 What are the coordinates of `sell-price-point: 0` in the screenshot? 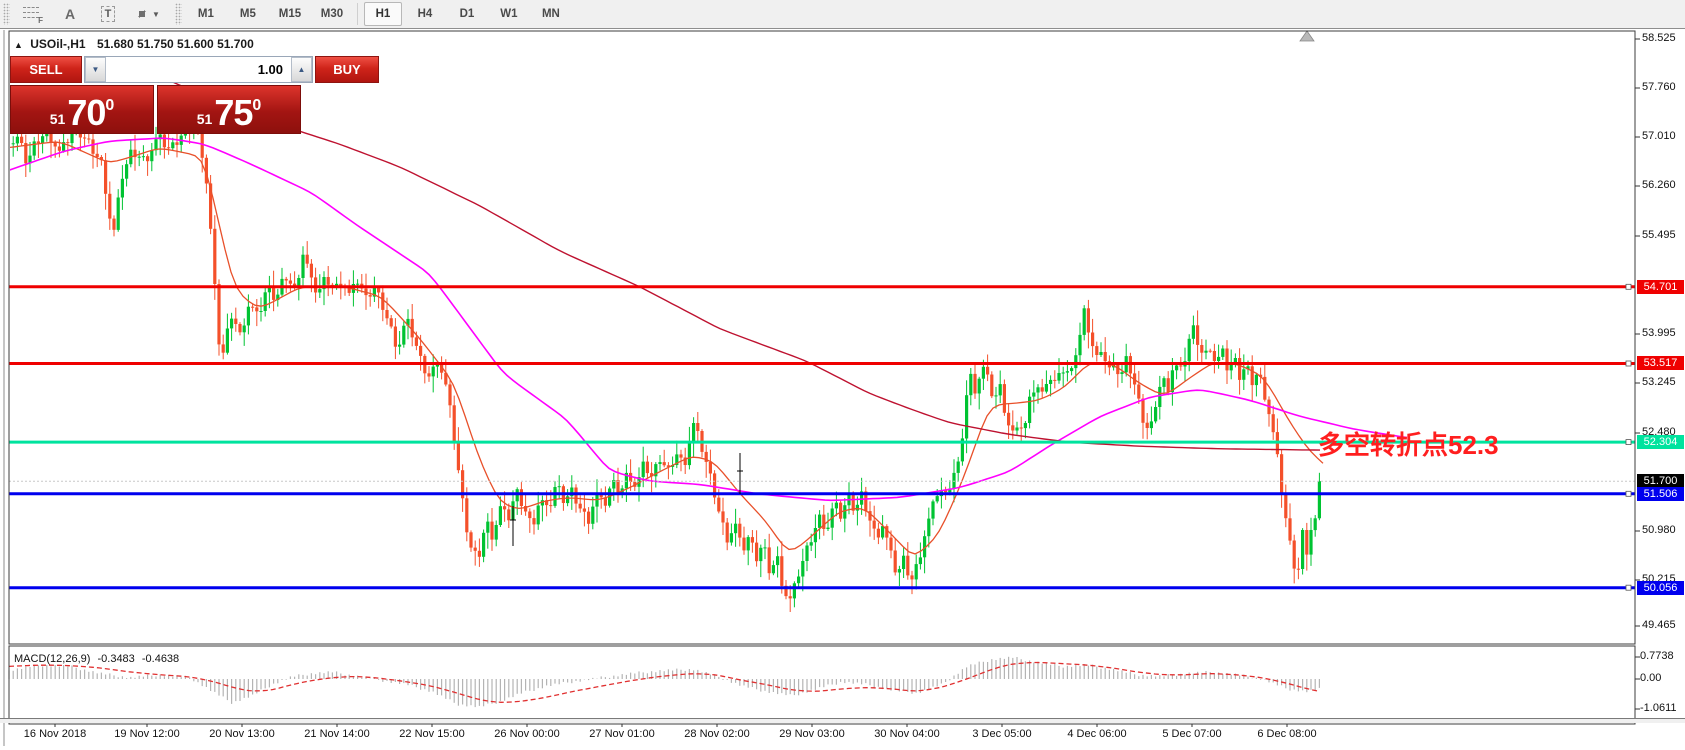 It's located at (110, 105).